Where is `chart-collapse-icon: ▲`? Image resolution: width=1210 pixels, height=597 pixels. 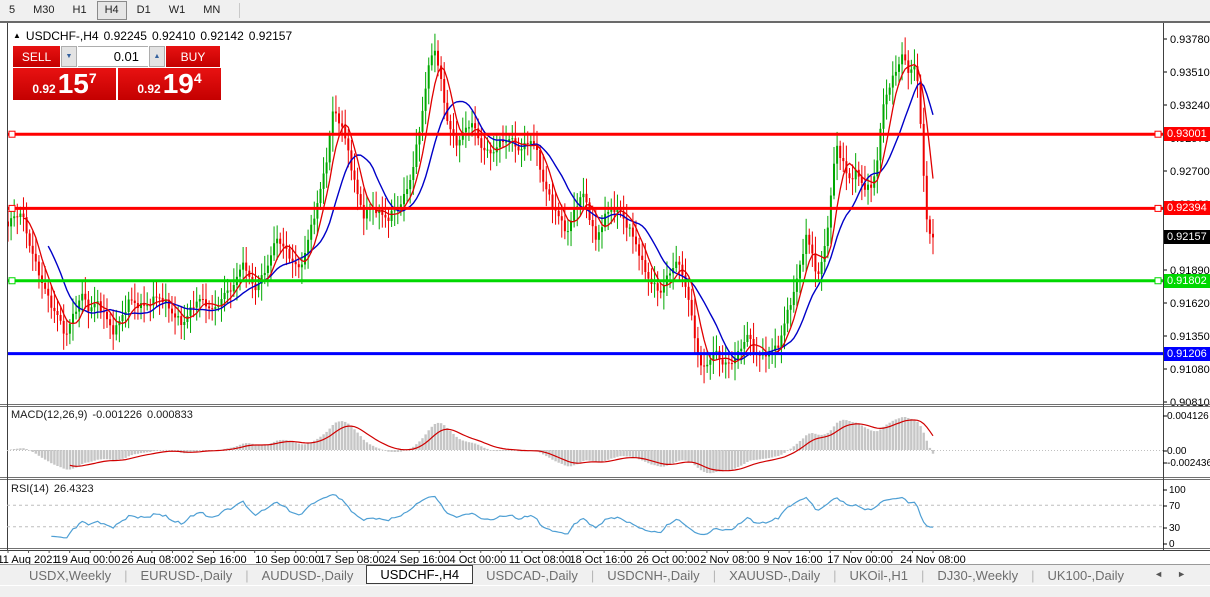 chart-collapse-icon: ▲ is located at coordinates (17, 35).